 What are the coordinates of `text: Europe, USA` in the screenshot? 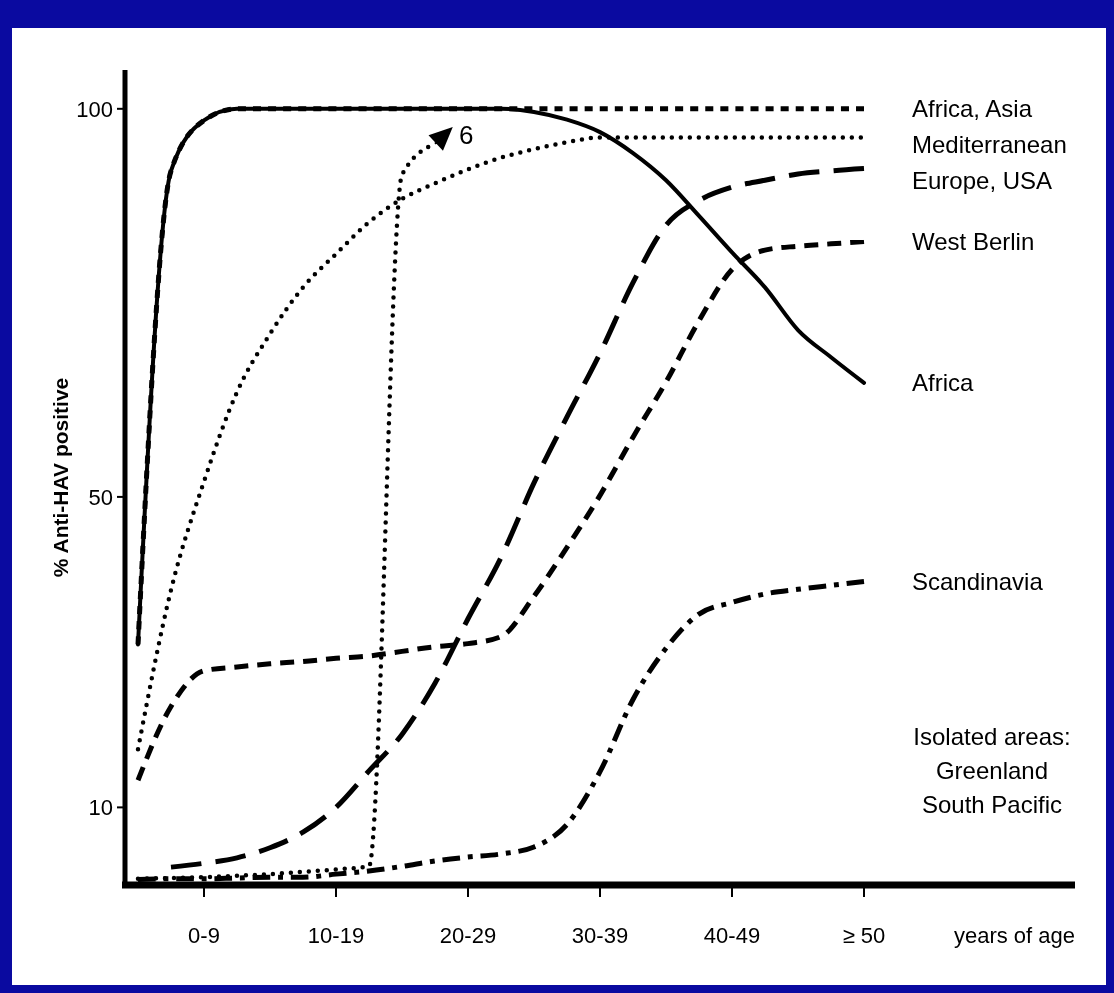 It's located at (982, 181).